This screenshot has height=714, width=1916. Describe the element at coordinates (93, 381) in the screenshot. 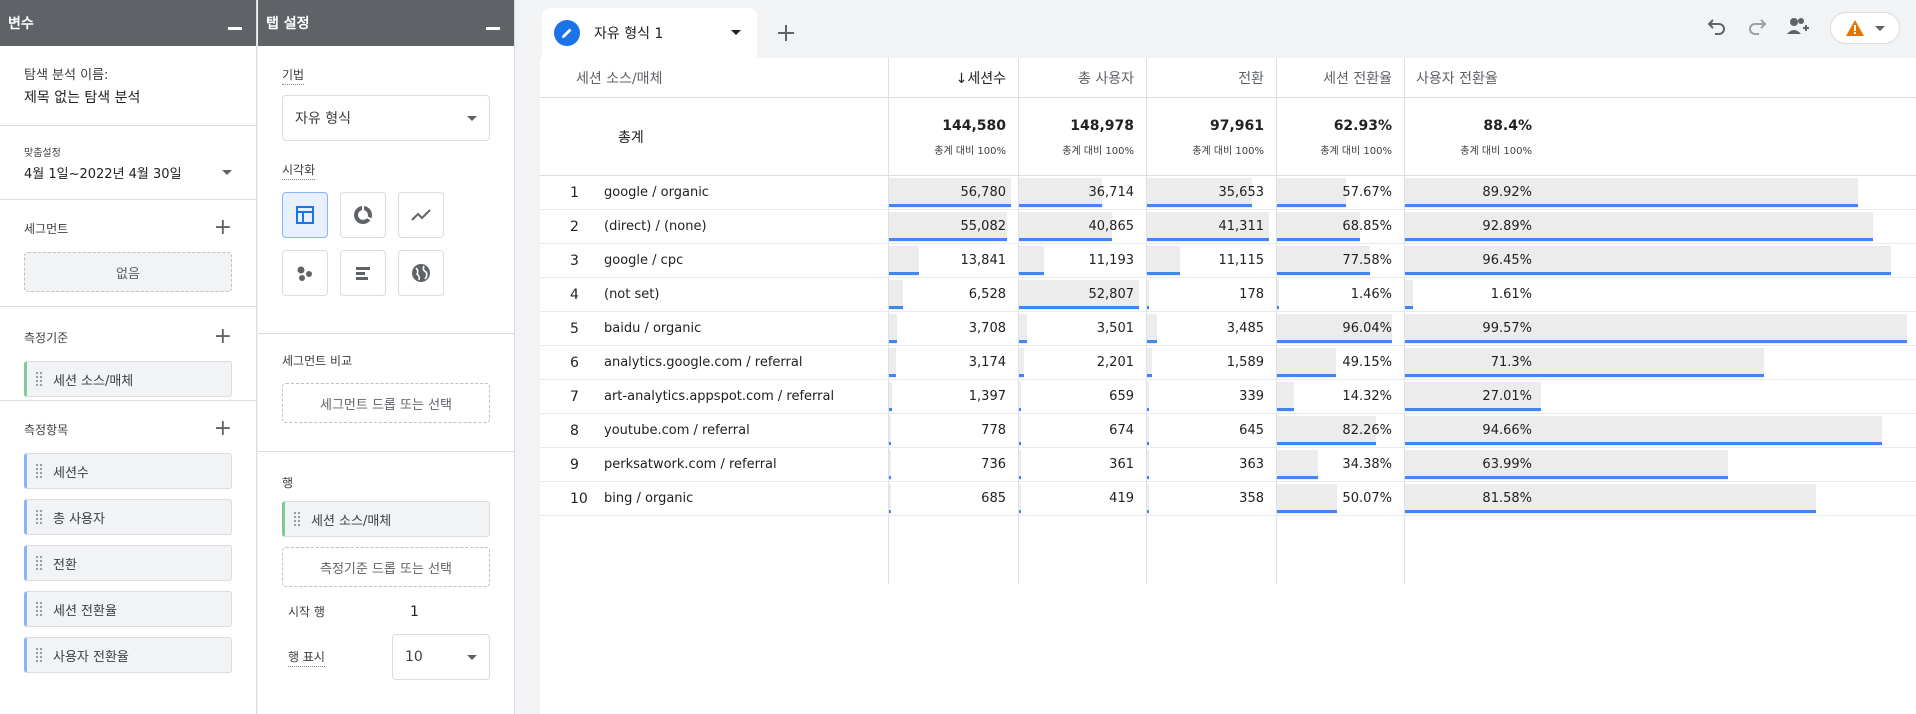

I see `dimension-chip-label: 세션 소스/매체` at that location.